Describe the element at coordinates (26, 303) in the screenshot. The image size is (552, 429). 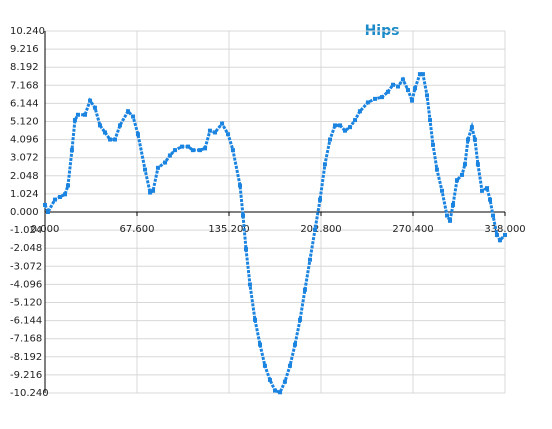
I see `y-tick-label: -5.120` at that location.